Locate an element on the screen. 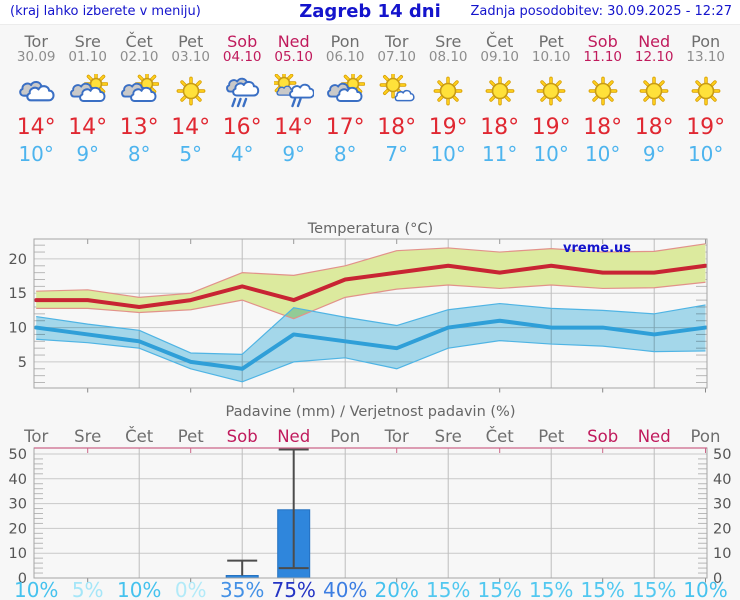 This screenshot has width=740, height=600. day-date-label: 07.10 is located at coordinates (397, 57).